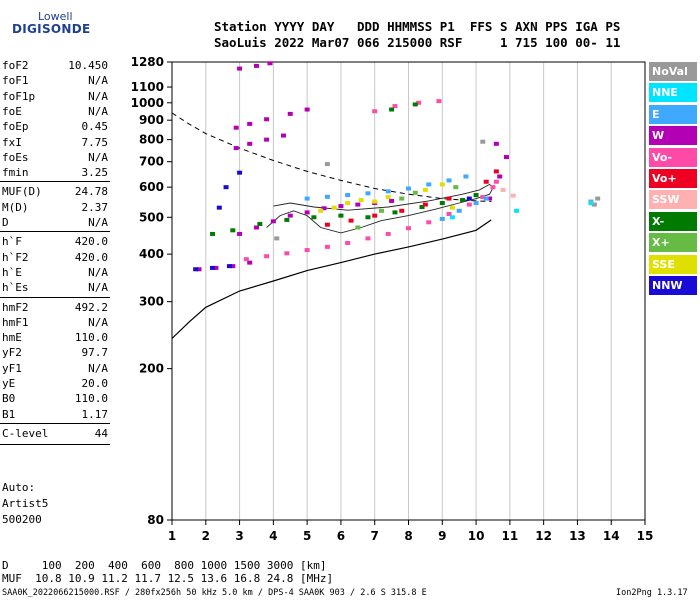 This screenshot has width=700, height=600. Describe the element at coordinates (331, 157) in the screenshot. I see `muf-dashed-line` at that location.